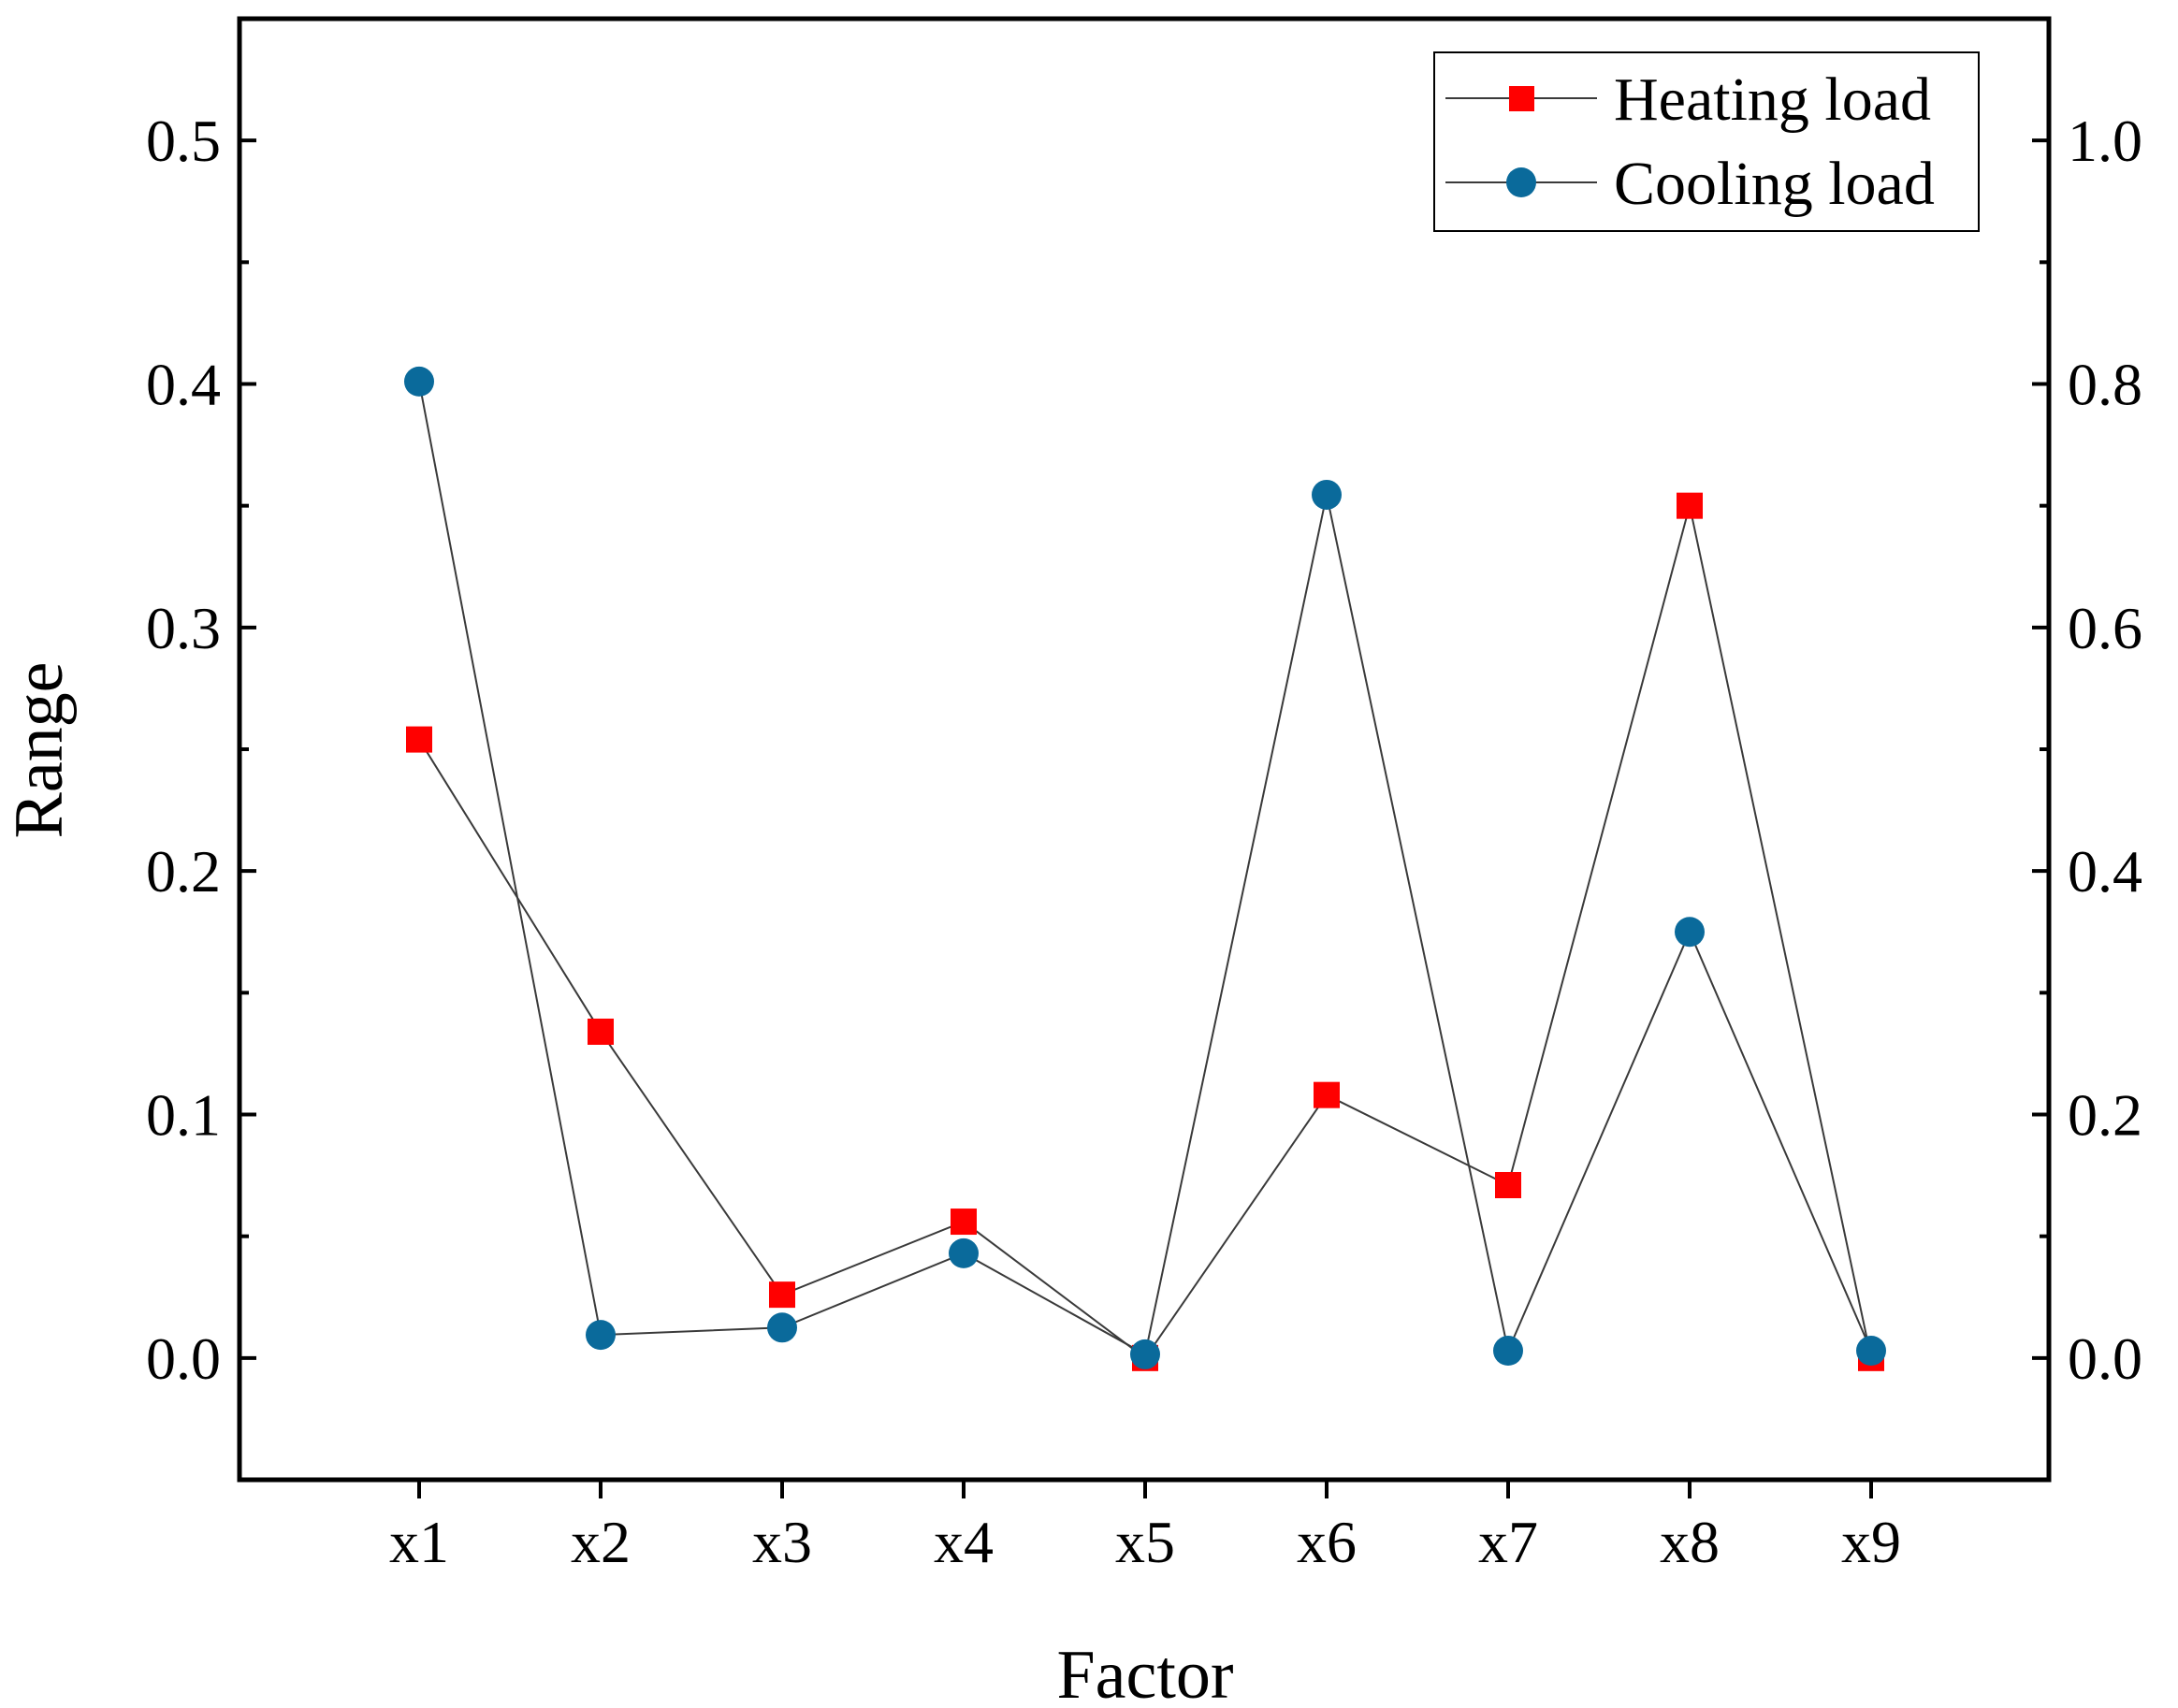  I want to click on legend-marker-cooling, so click(1521, 182).